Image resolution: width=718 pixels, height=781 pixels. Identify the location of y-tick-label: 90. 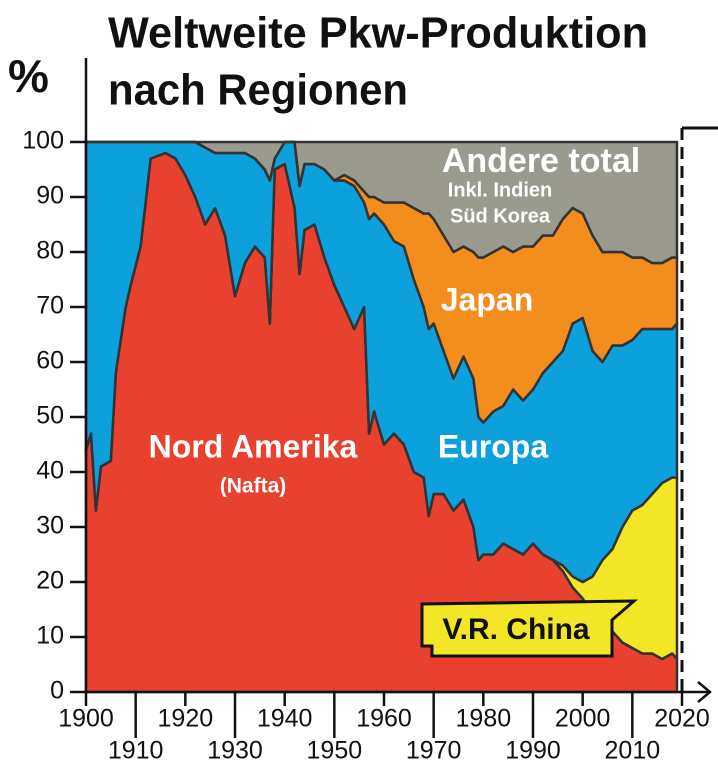
(50, 196).